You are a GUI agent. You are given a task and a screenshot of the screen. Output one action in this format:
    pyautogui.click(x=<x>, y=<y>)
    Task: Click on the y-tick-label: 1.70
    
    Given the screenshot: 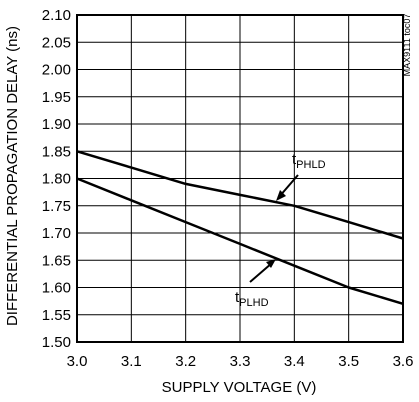 What is the action you would take?
    pyautogui.click(x=56, y=233)
    